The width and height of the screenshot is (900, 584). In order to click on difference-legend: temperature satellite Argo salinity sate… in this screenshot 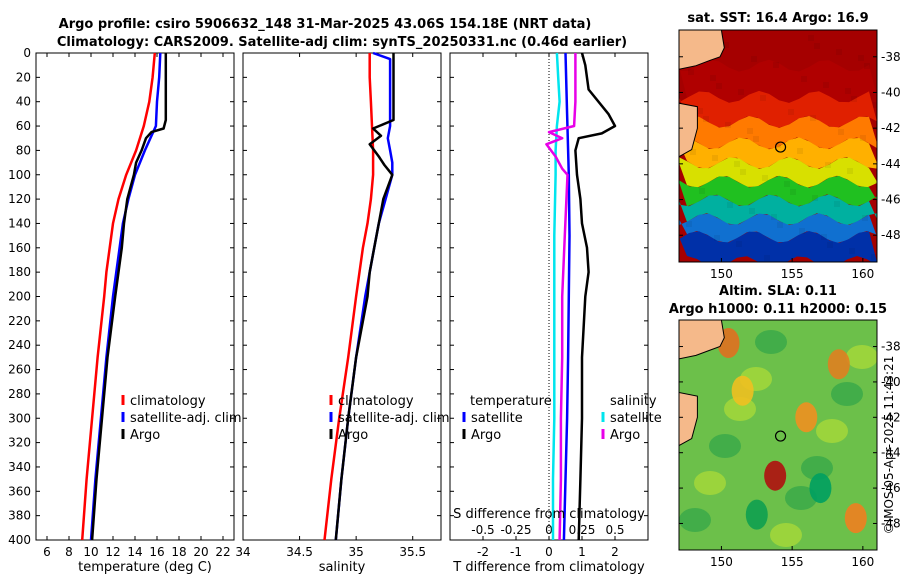, I will do `click(562, 418)`.